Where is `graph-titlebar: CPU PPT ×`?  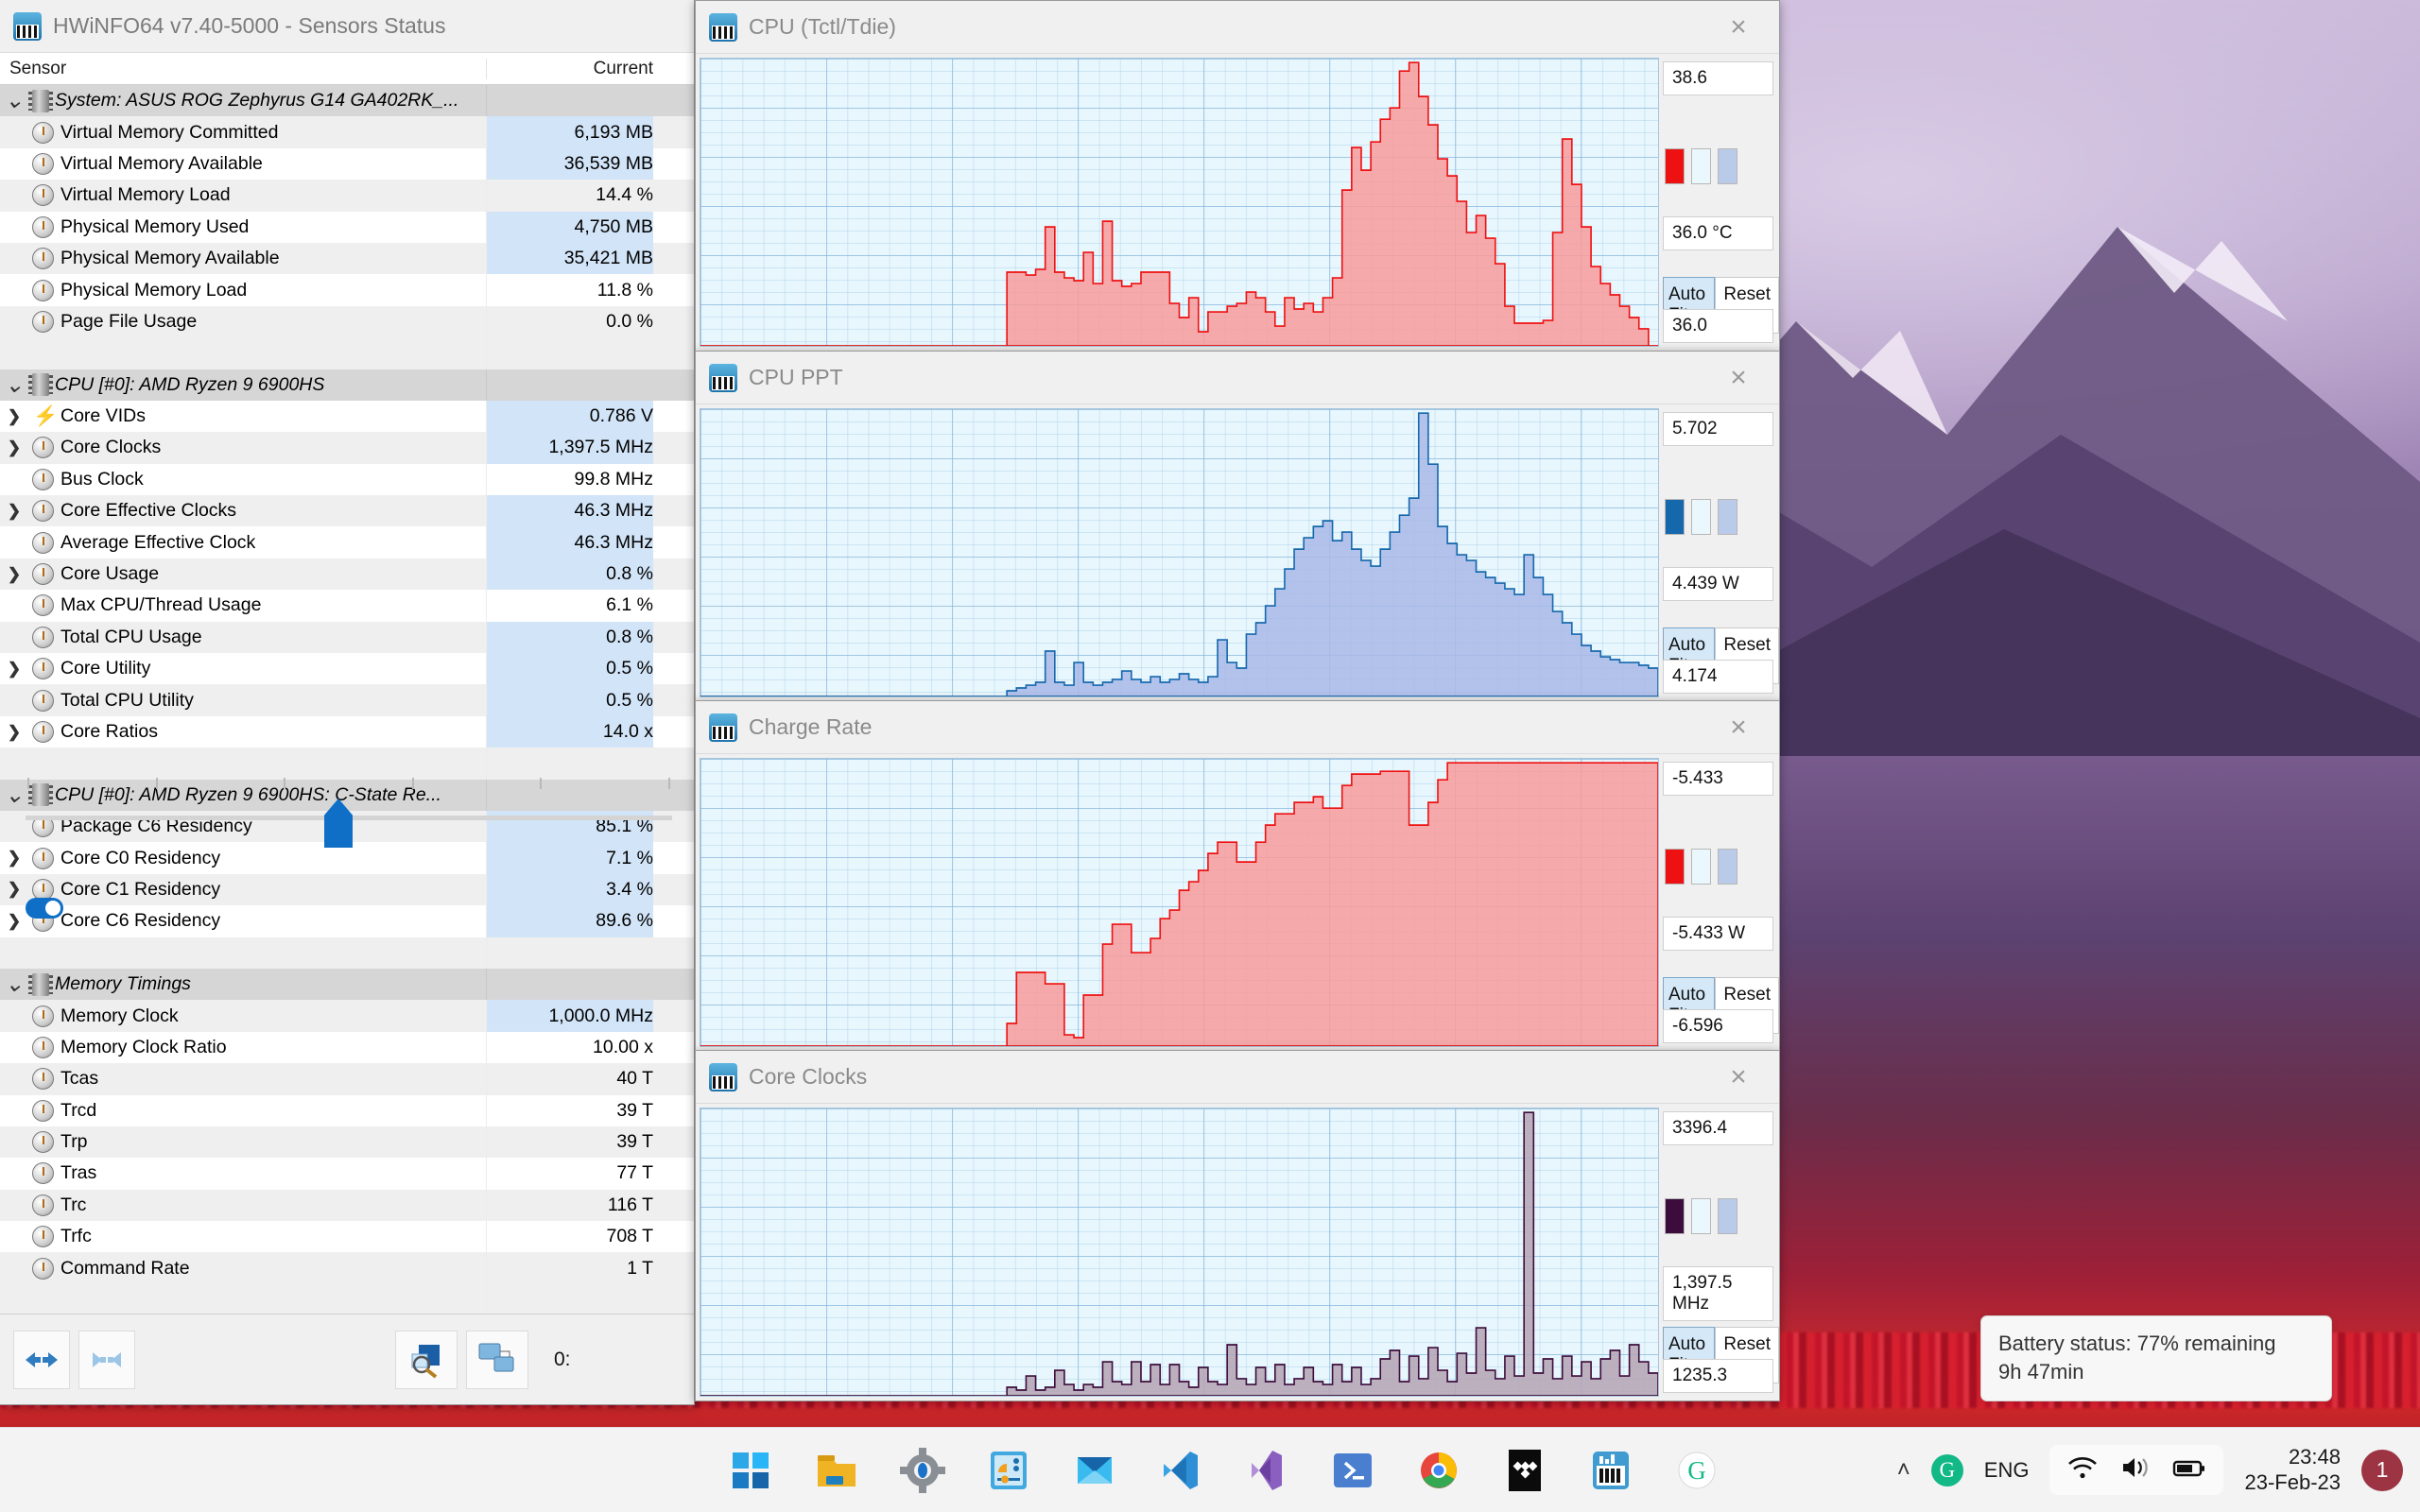
graph-titlebar: CPU PPT × is located at coordinates (1238, 378).